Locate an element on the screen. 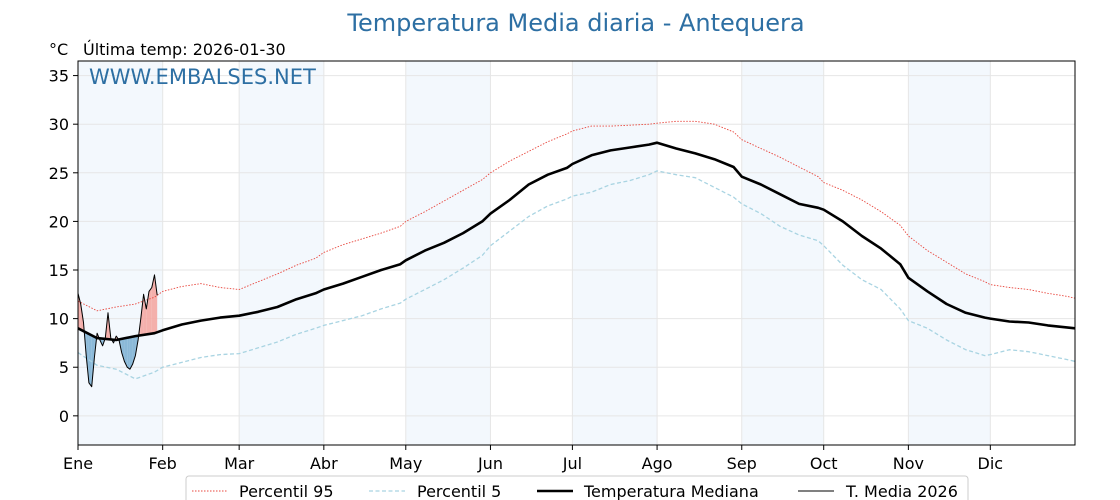  x-tick-label-may: May is located at coordinates (405, 463).